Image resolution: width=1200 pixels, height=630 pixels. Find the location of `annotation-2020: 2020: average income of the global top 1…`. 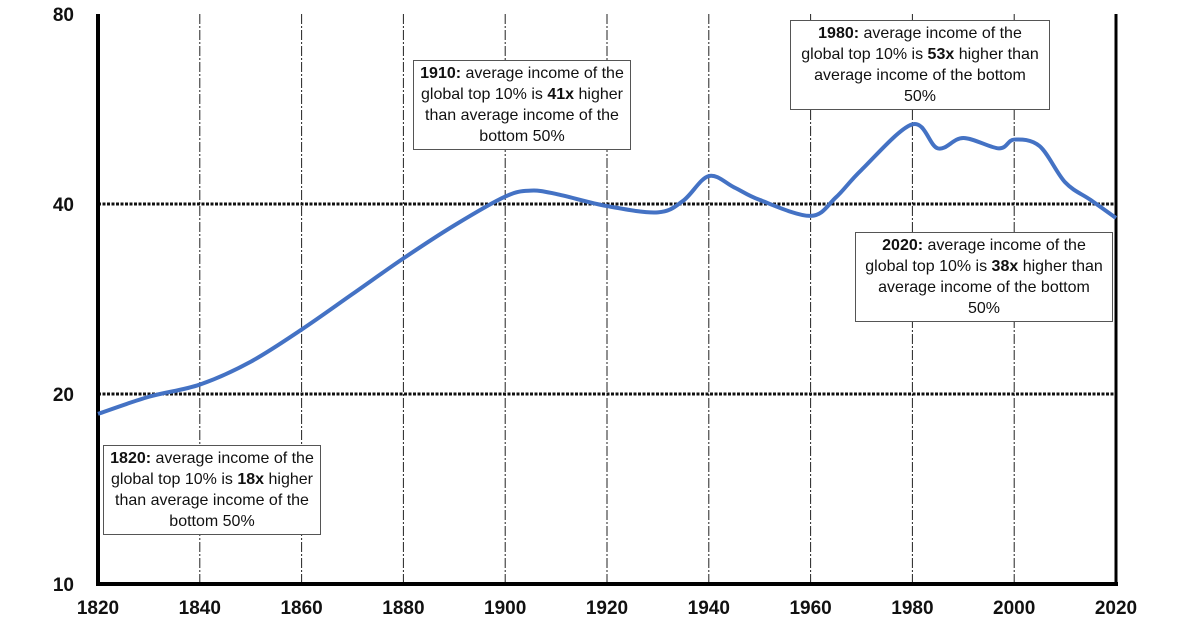

annotation-2020: 2020: average income of the global top 1… is located at coordinates (984, 277).